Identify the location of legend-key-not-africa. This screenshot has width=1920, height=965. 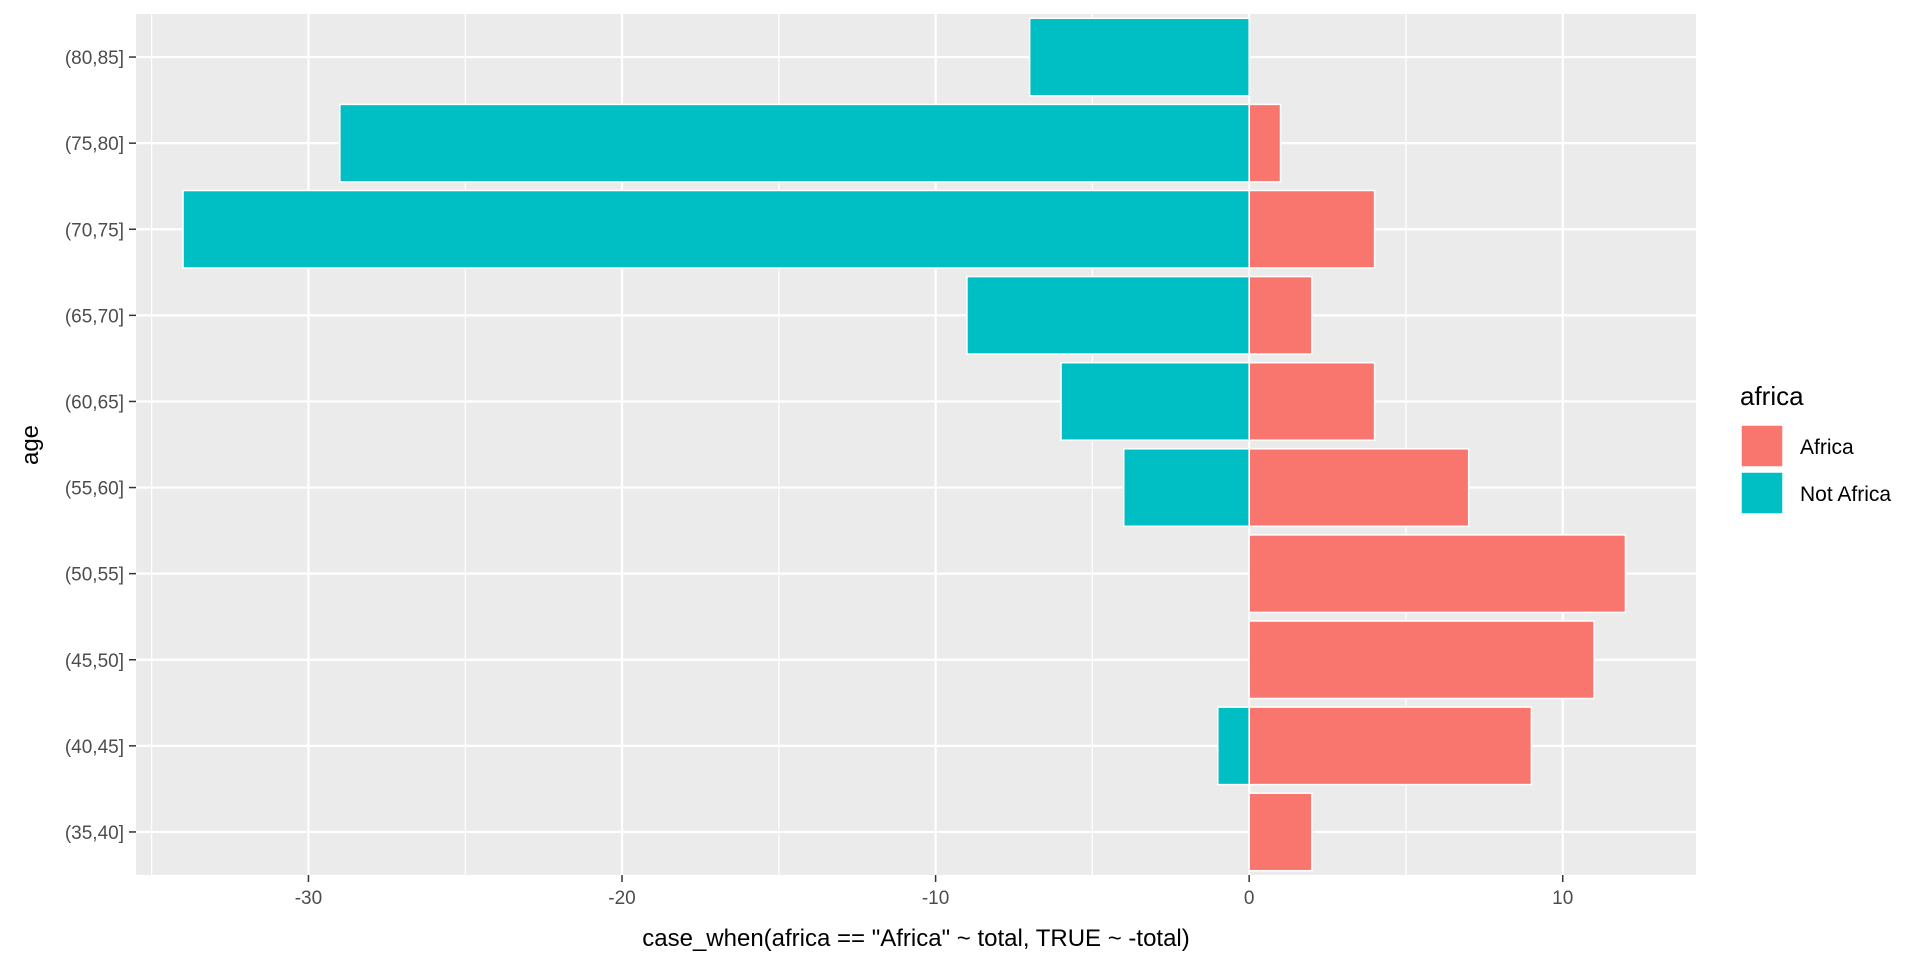
(1762, 493).